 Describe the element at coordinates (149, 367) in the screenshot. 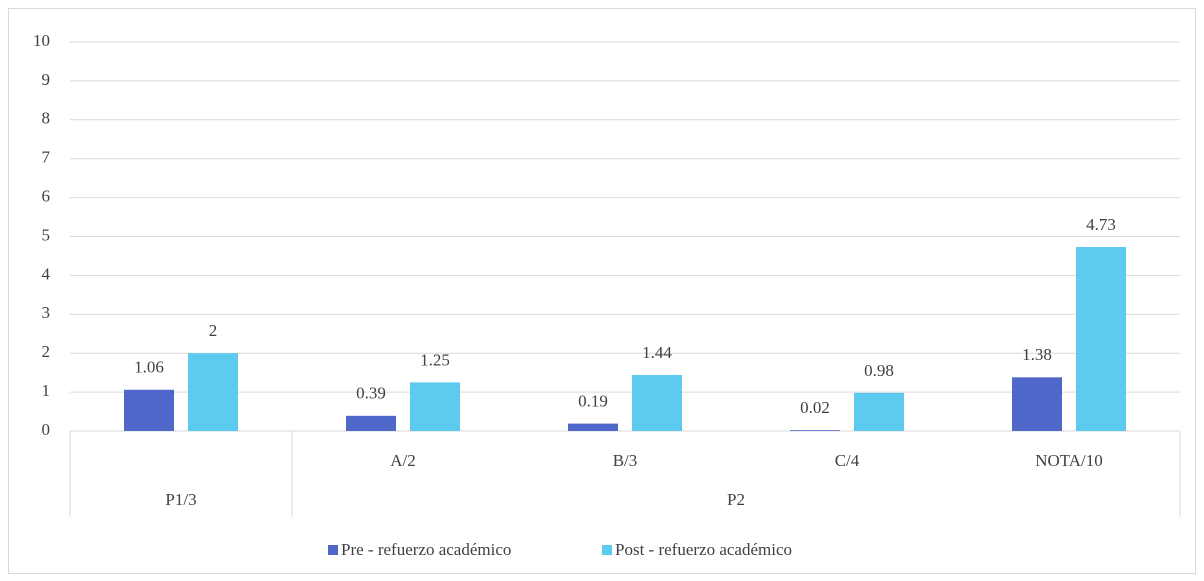

I see `data-label: 1.06` at that location.